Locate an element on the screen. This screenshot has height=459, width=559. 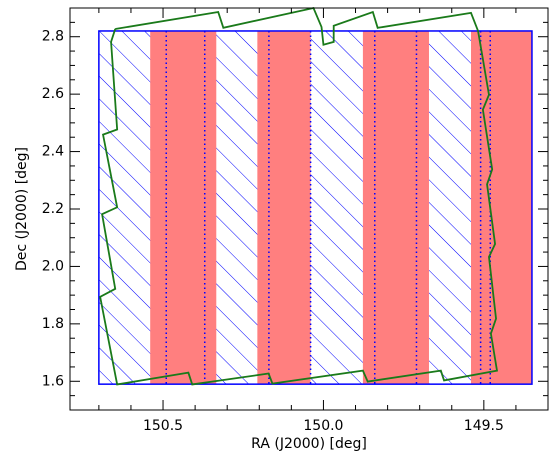
y-tick-label: 1.8 is located at coordinates (53, 324).